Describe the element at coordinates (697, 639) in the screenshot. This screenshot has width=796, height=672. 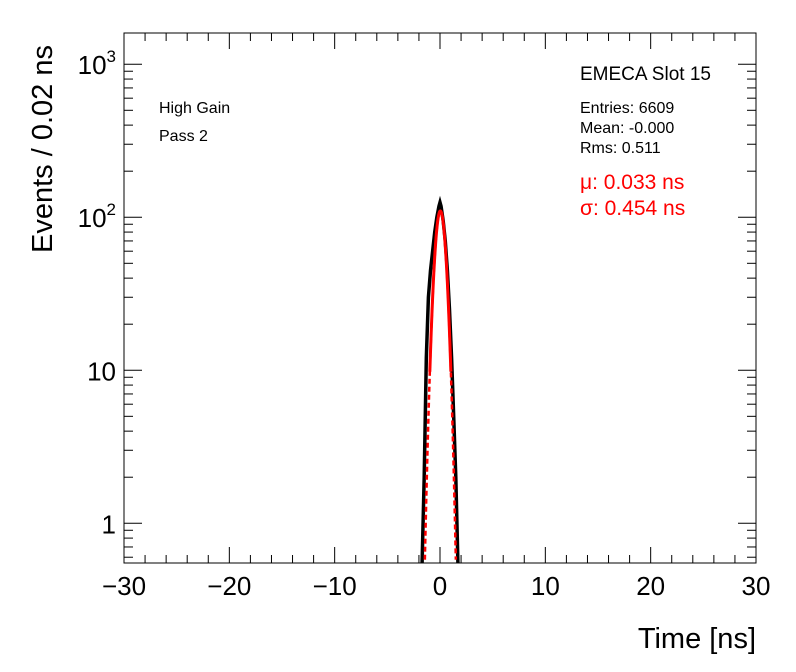
I see `x-axis-label: Time [ns]` at that location.